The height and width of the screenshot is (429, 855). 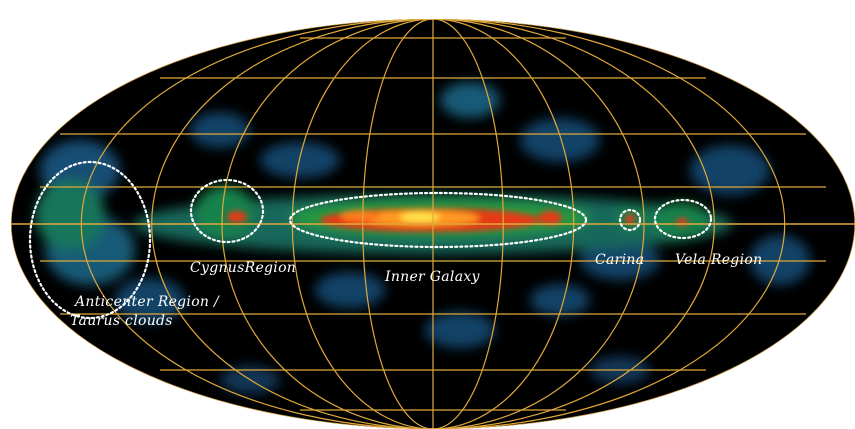 I want to click on label-cygnus-region: CygnusRegion, so click(x=243, y=268).